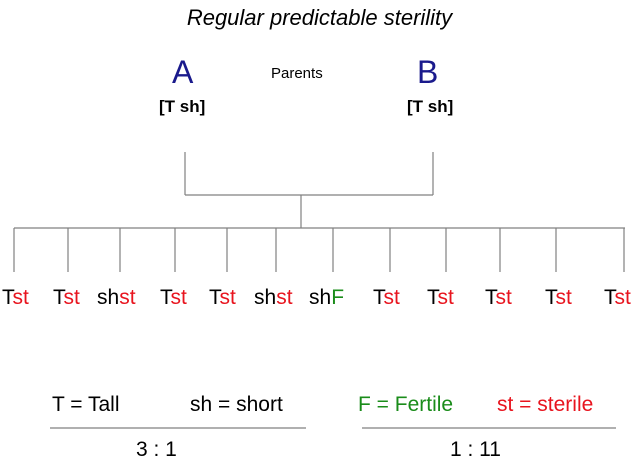 The image size is (639, 467). I want to click on legend-fertile: F = Fertile, so click(406, 404).